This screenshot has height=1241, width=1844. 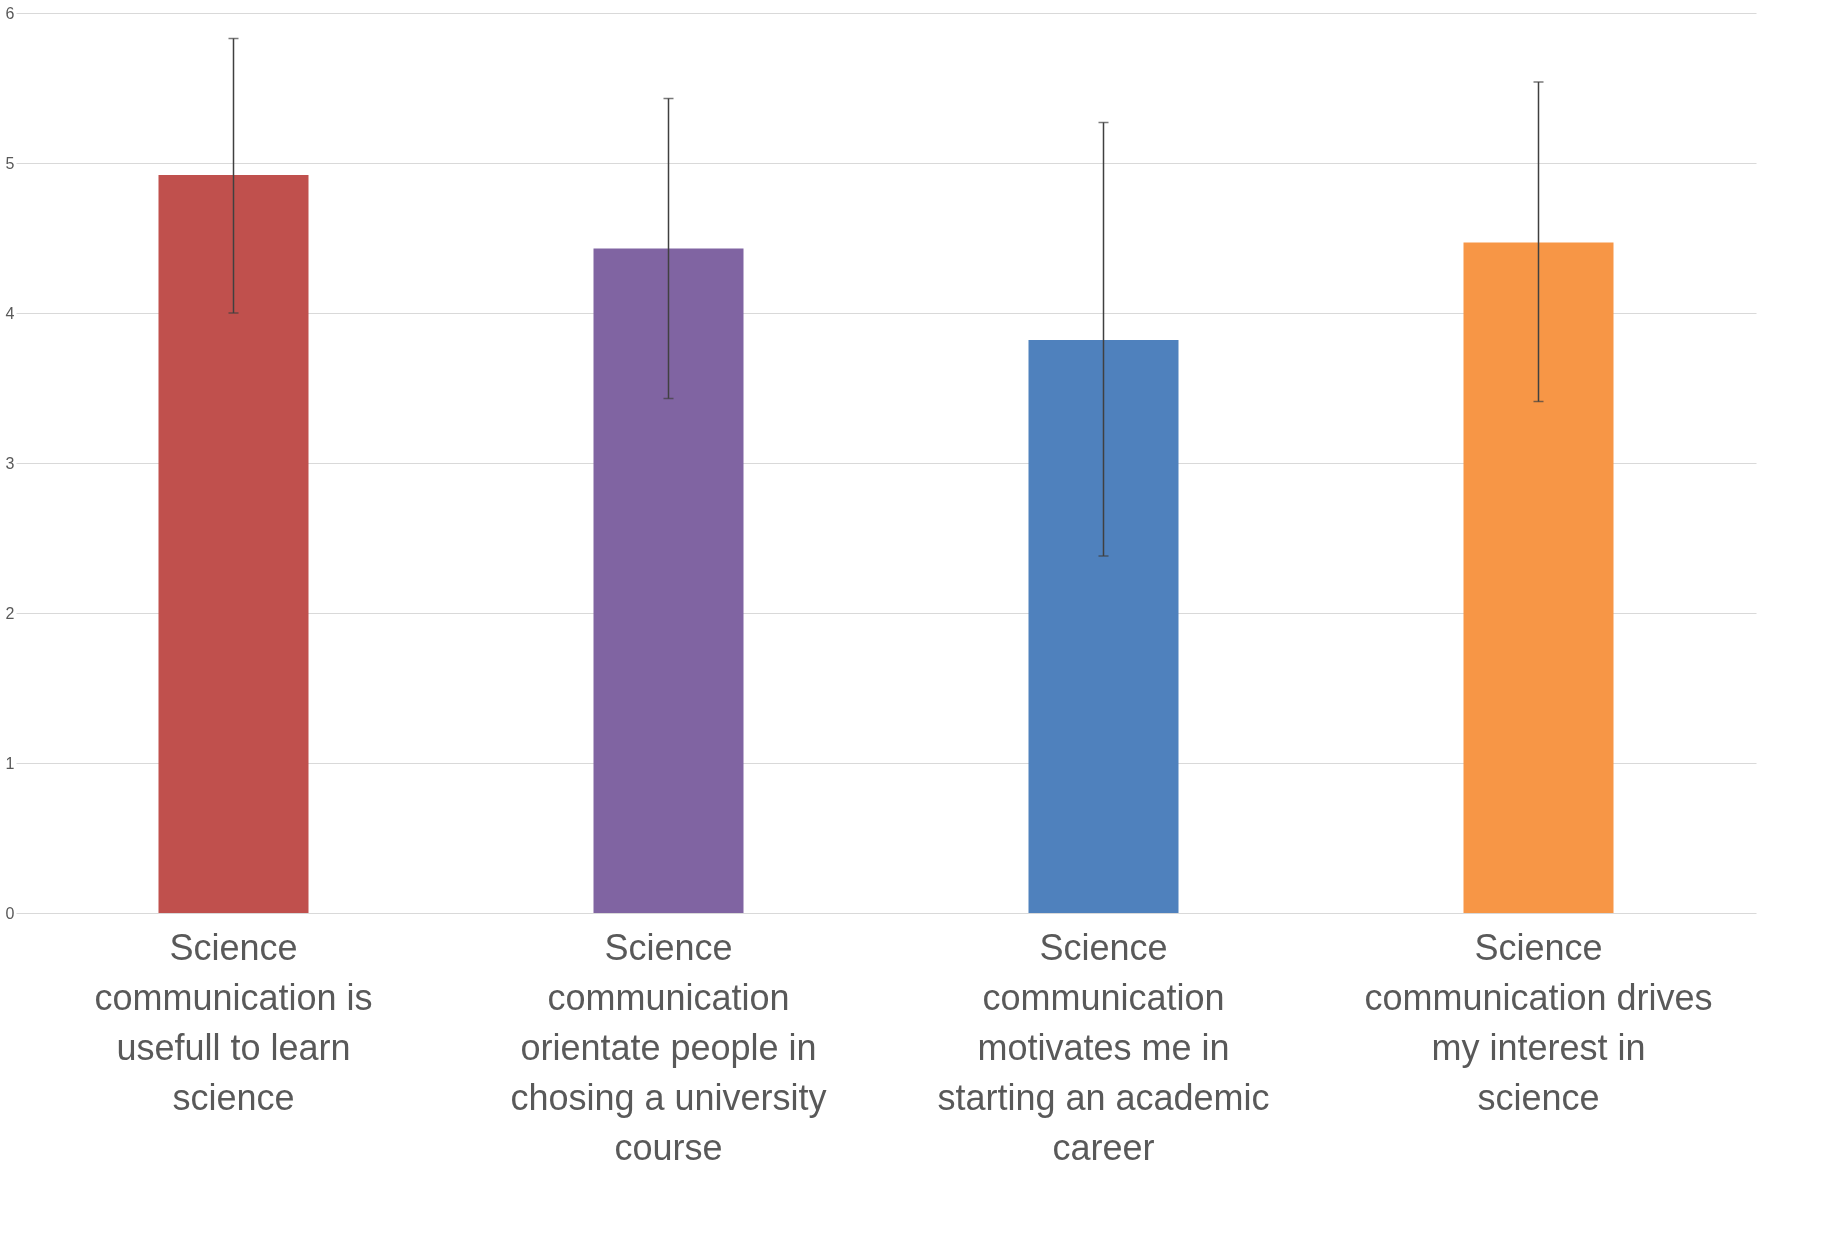 What do you see at coordinates (1538, 1022) in the screenshot?
I see `x-tick-label: Science communication drives my interest in science` at bounding box center [1538, 1022].